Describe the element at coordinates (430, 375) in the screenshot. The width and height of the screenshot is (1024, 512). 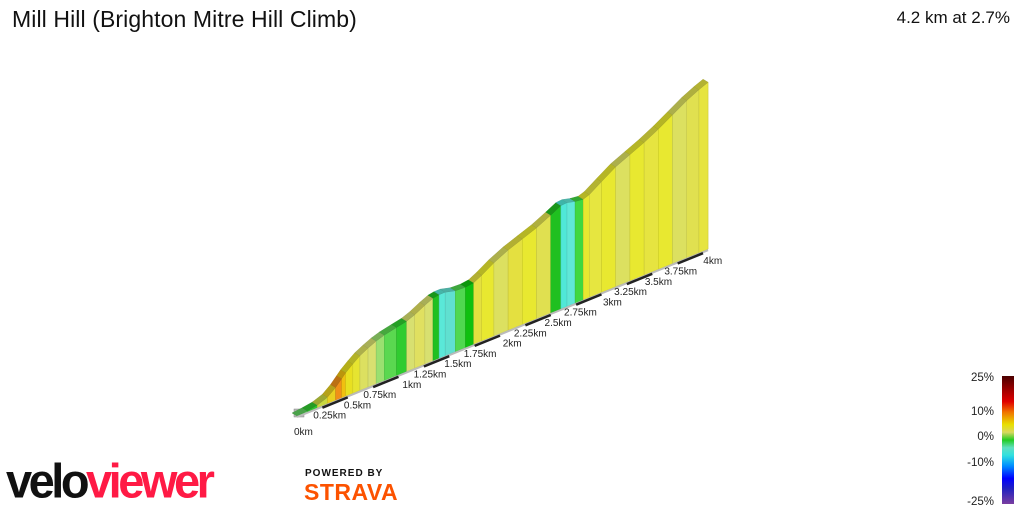
I see `distance-tick-label: 1.25km` at that location.